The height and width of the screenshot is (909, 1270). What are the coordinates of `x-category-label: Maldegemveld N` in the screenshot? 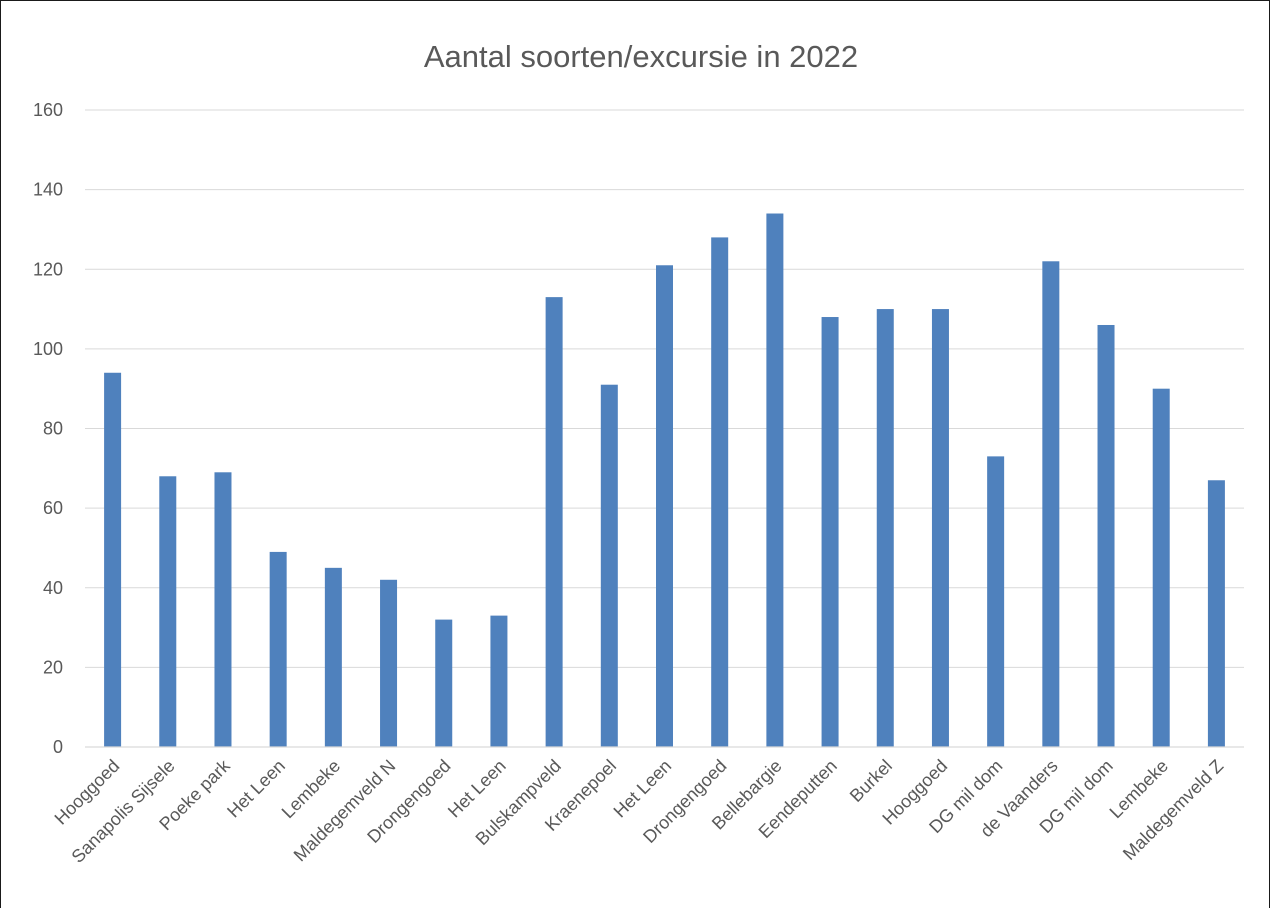 It's located at (345, 811).